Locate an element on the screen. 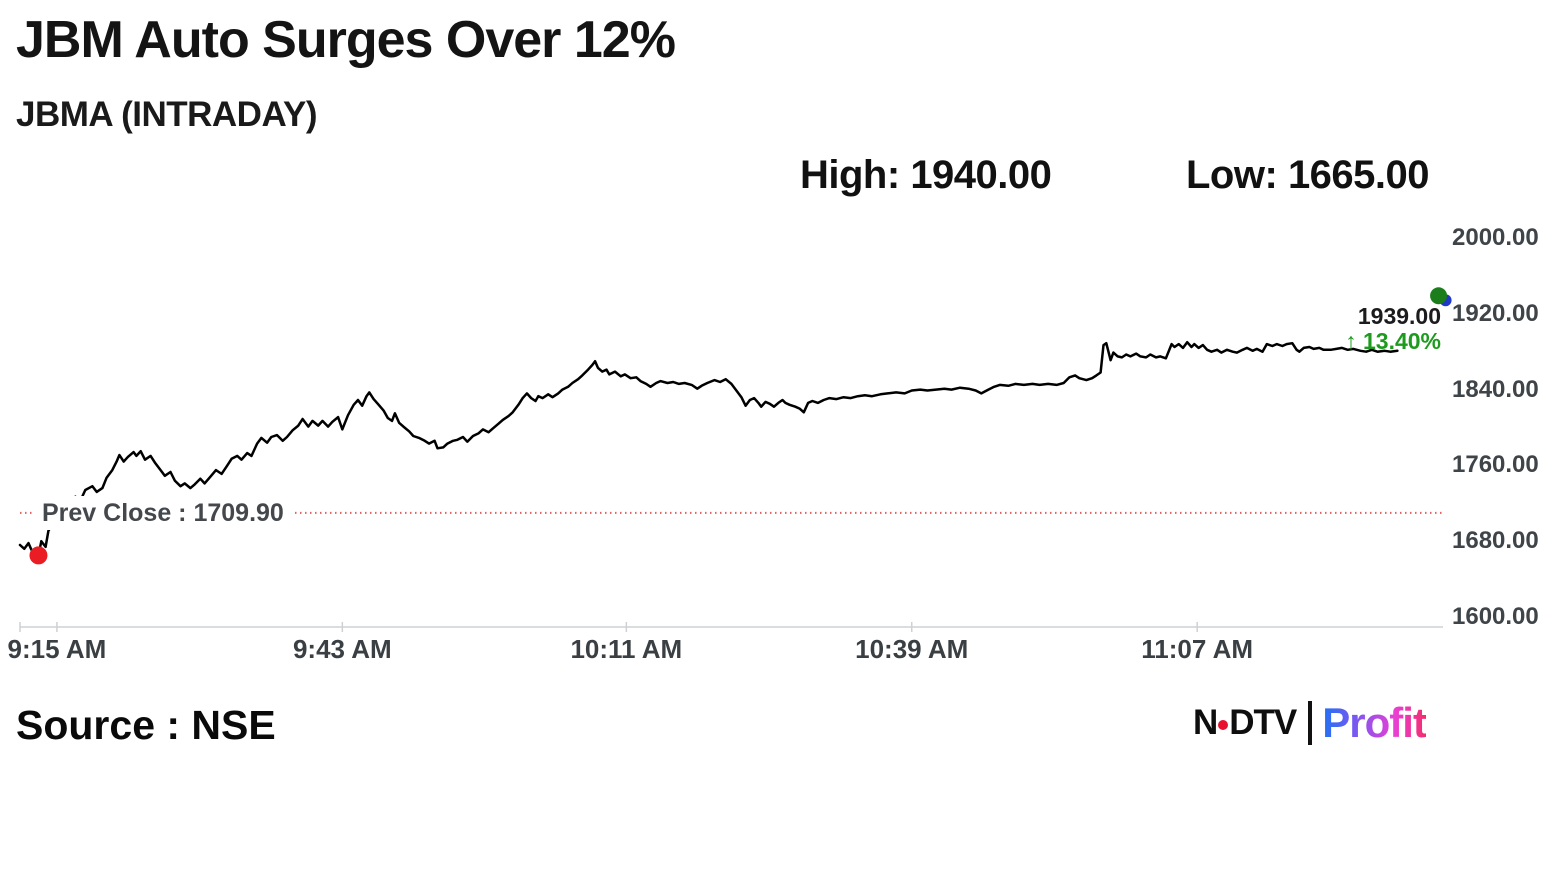  low-stat: Low: 1665.00 is located at coordinates (1308, 175).